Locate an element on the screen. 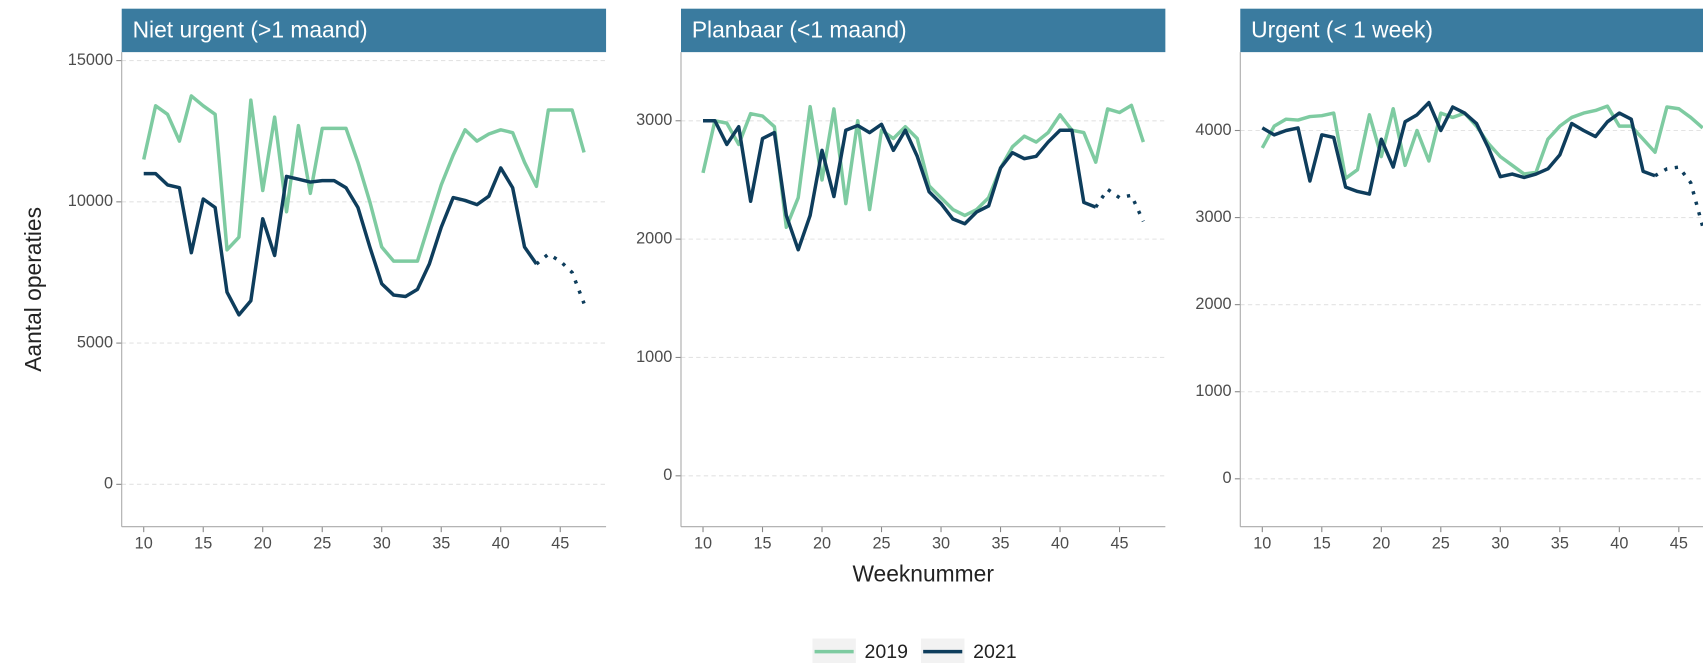 This screenshot has height=663, width=1703. strip-title: Niet urgent (>1 maand) is located at coordinates (250, 30).